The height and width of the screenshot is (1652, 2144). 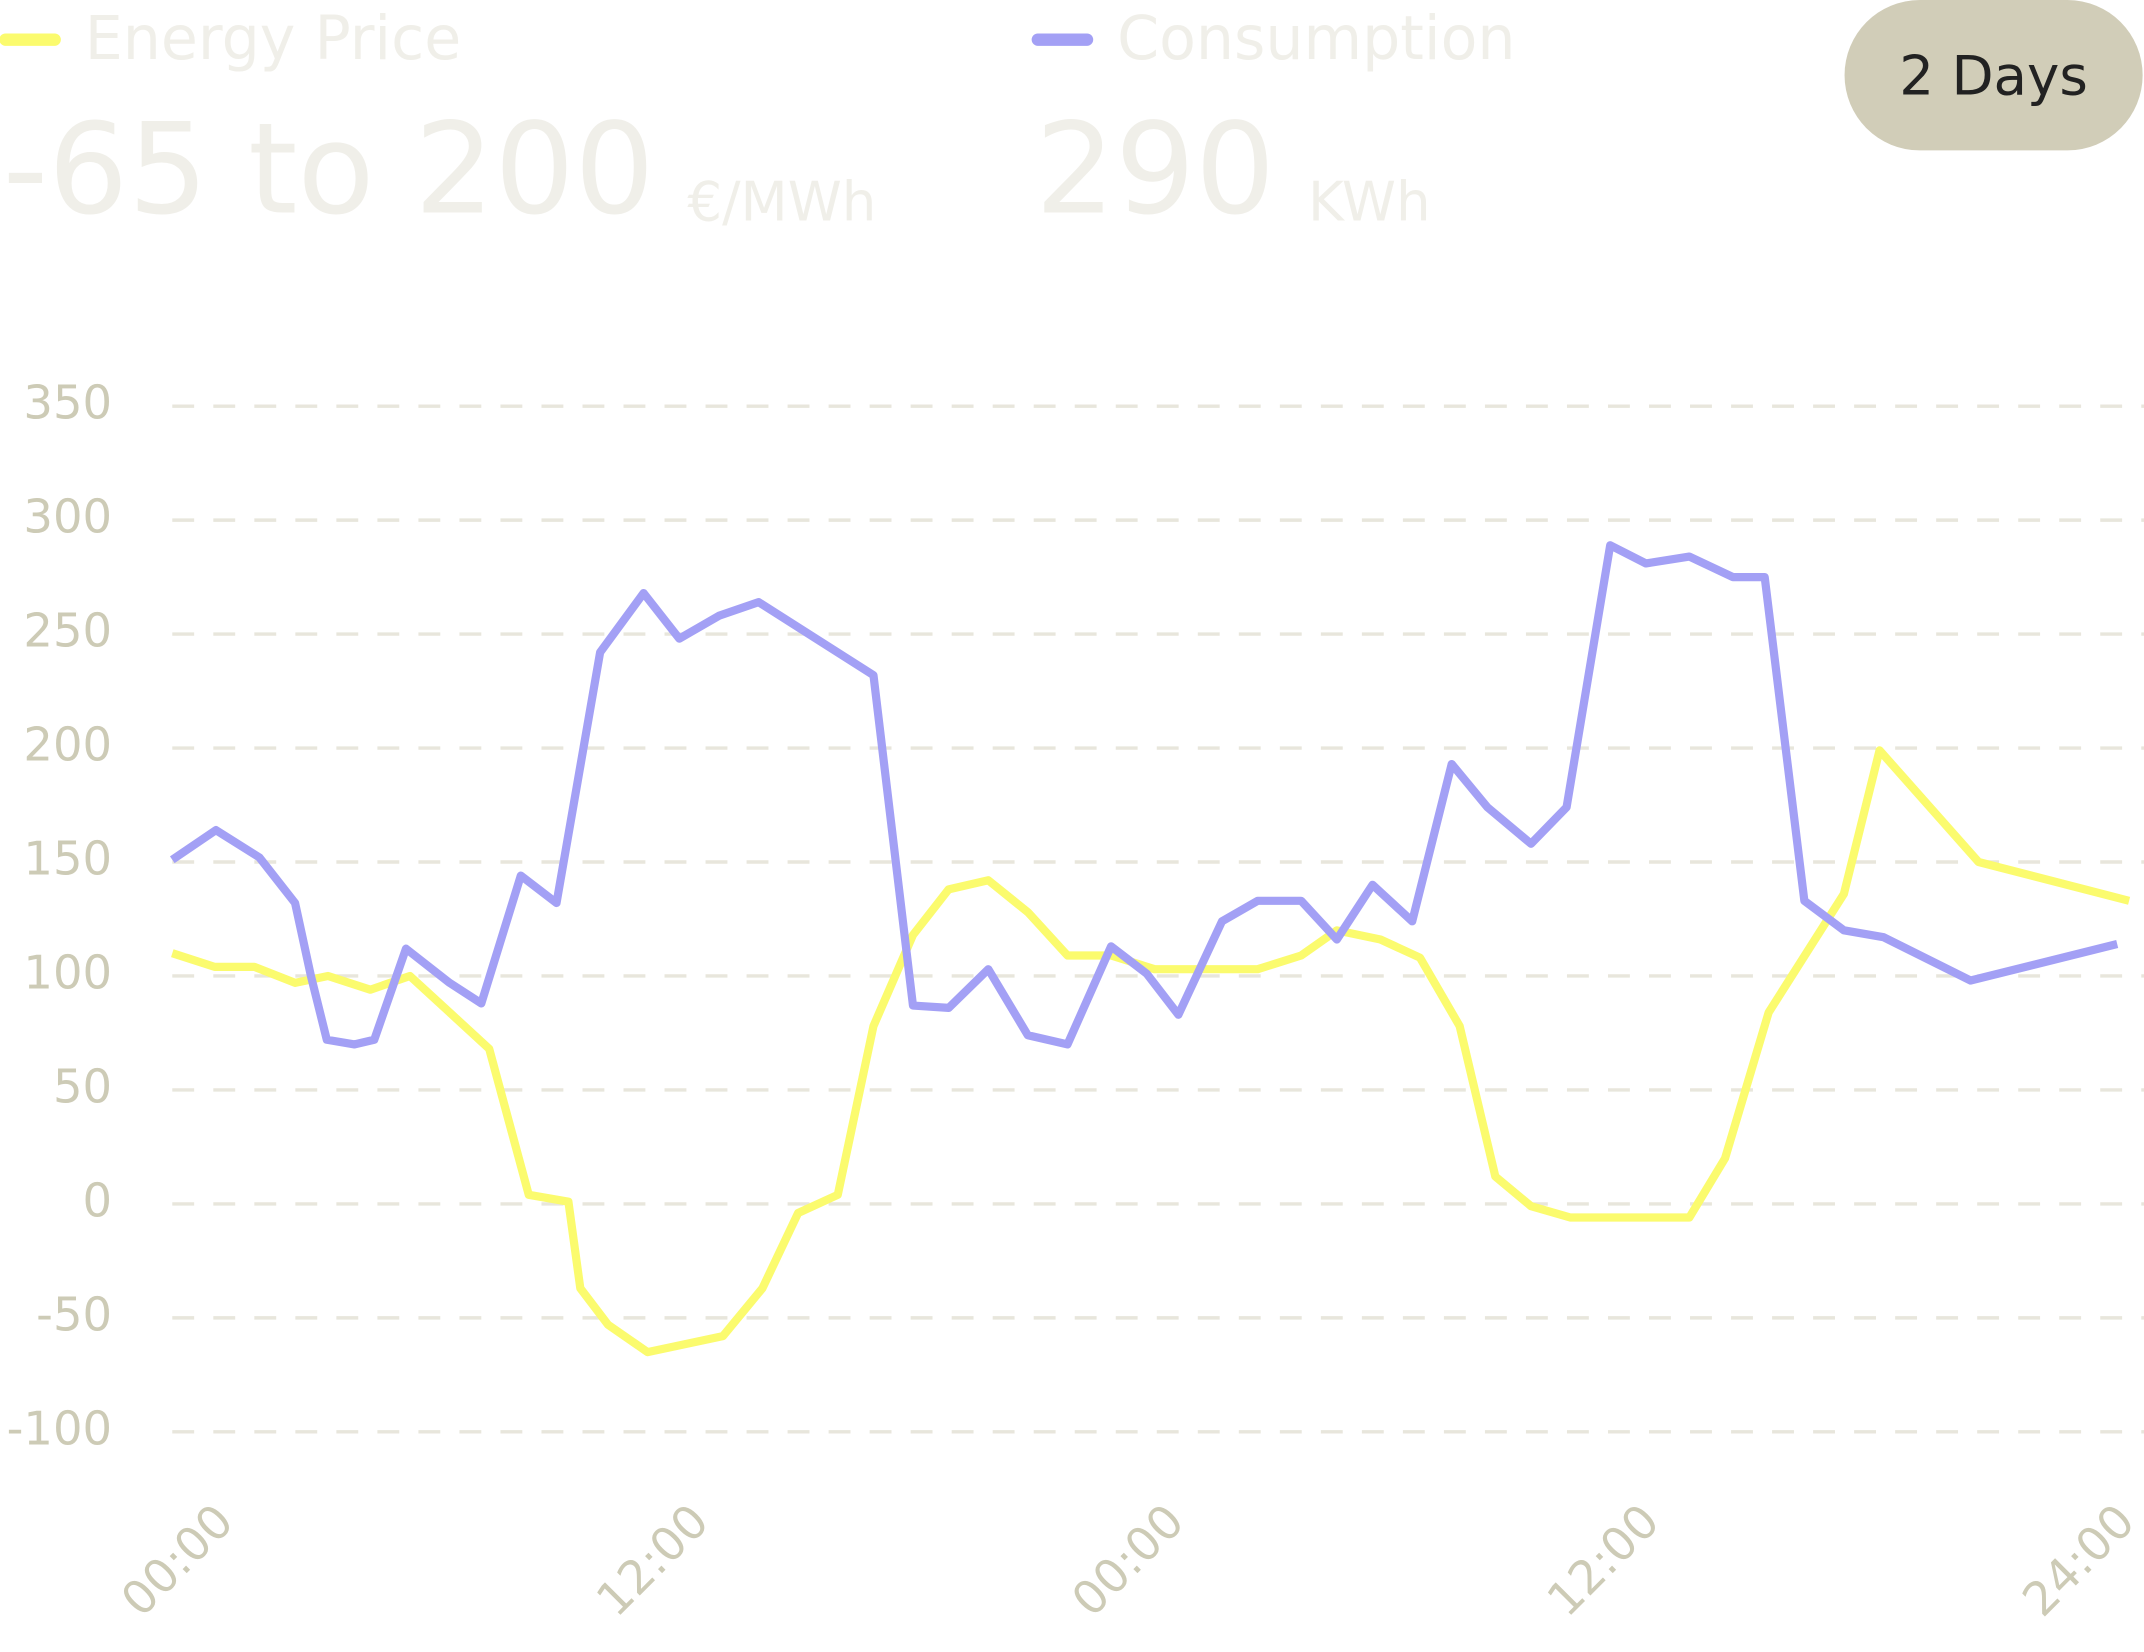 What do you see at coordinates (781, 201) in the screenshot?
I see `summary-unit: €/MWh` at bounding box center [781, 201].